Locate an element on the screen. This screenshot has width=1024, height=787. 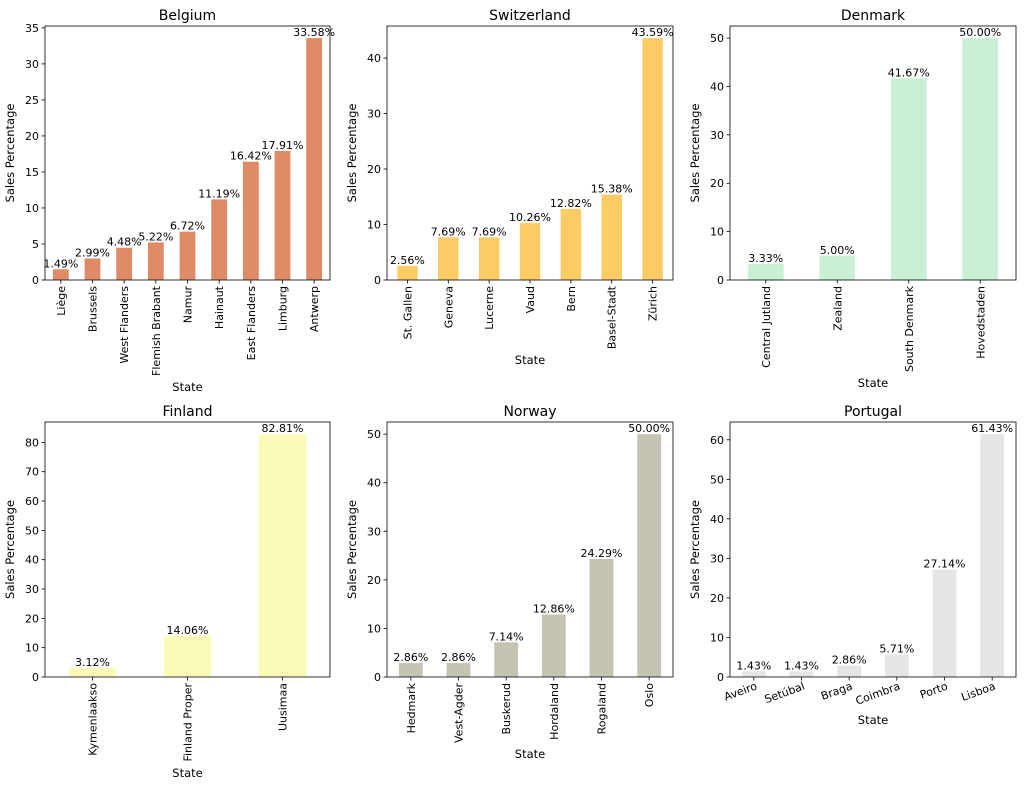
data-label: 11.19% is located at coordinates (219, 193).